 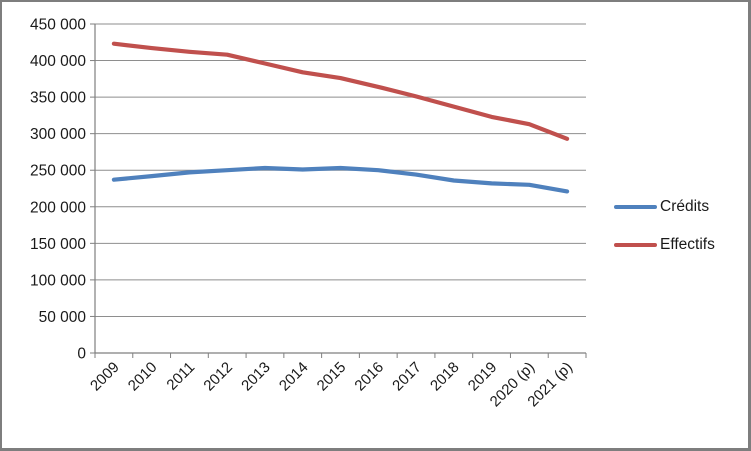 What do you see at coordinates (143, 377) in the screenshot?
I see `x-axis-label: 2010` at bounding box center [143, 377].